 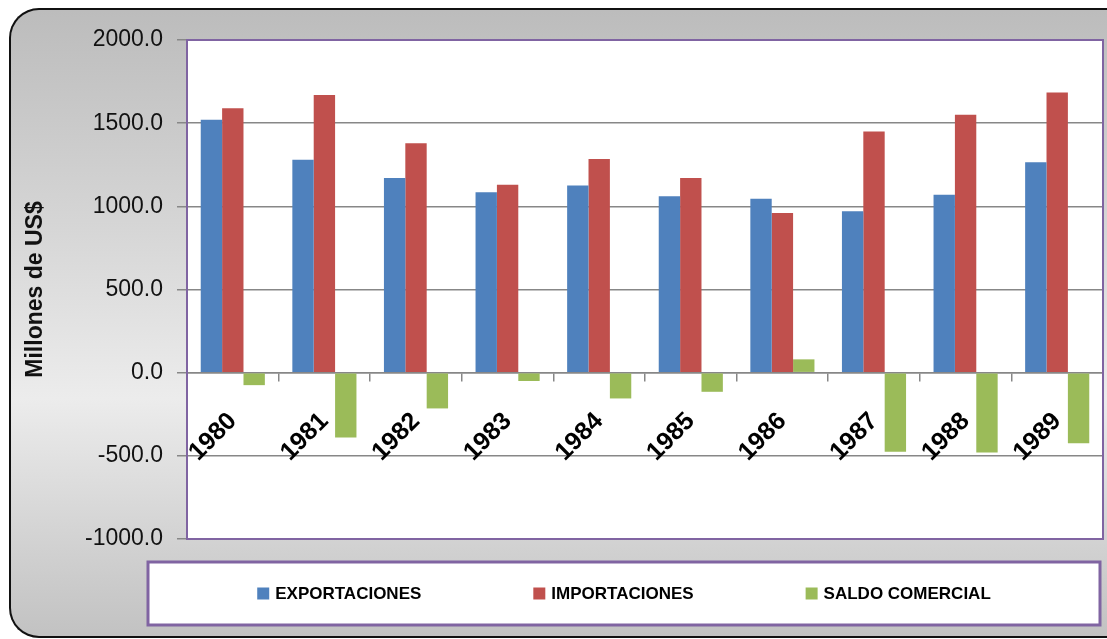 What do you see at coordinates (127, 204) in the screenshot?
I see `y-tick-label: 1000.0` at bounding box center [127, 204].